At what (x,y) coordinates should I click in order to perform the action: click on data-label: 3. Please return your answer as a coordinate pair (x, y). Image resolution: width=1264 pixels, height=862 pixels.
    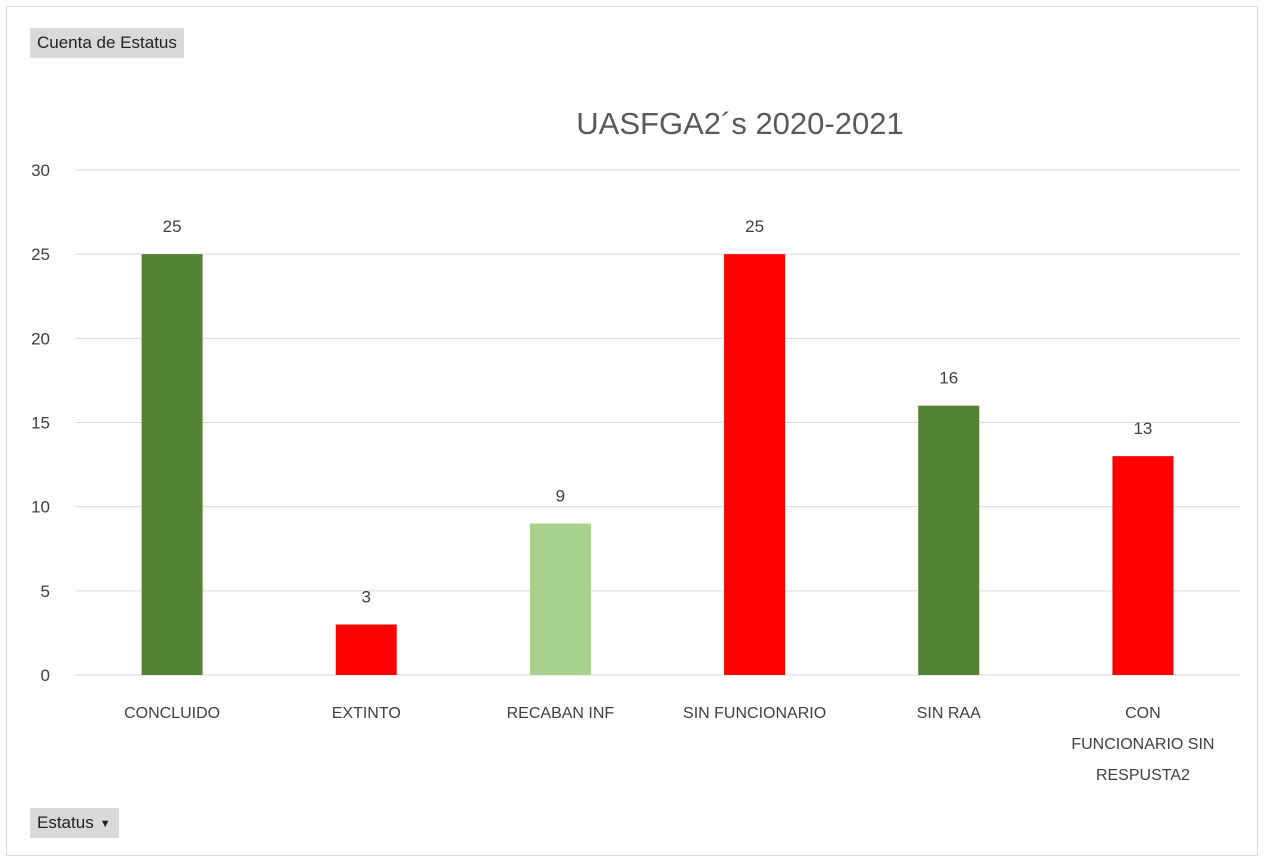
    Looking at the image, I should click on (366, 597).